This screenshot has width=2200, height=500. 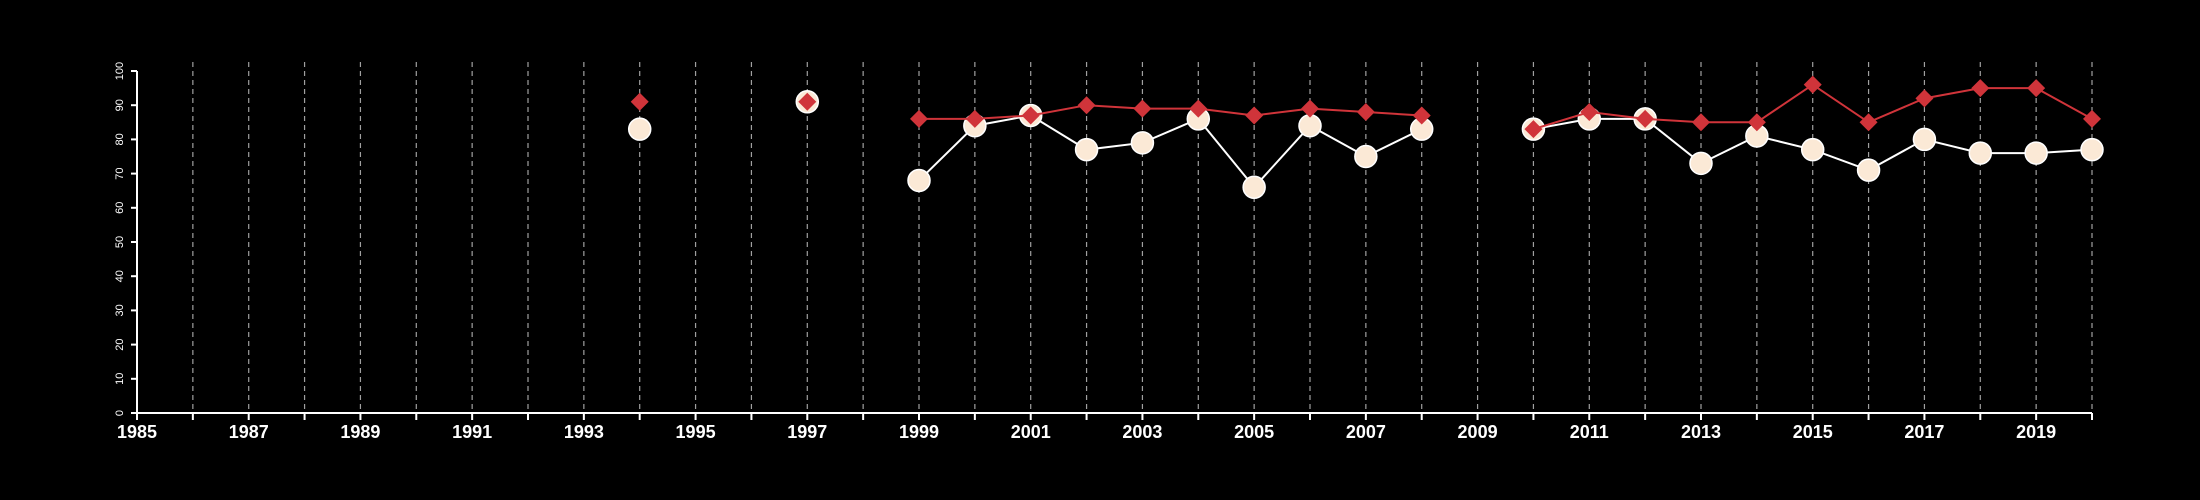 What do you see at coordinates (1589, 432) in the screenshot?
I see `x-tick-label: 2011` at bounding box center [1589, 432].